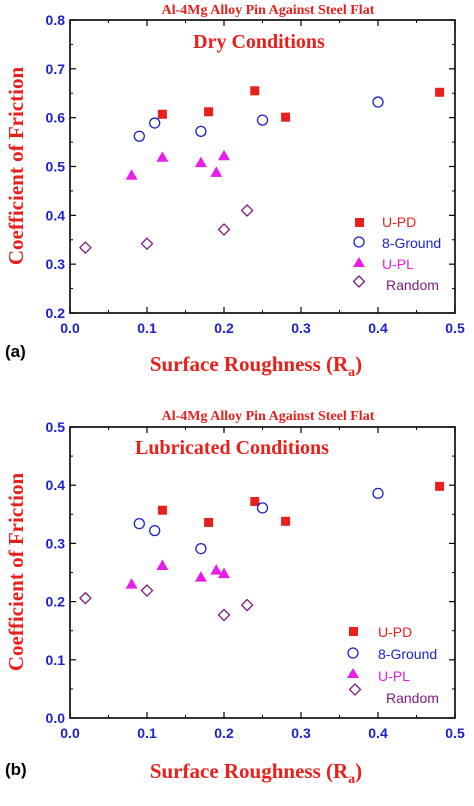 The height and width of the screenshot is (806, 474). I want to click on open-circle-marker-icon, so click(353, 653).